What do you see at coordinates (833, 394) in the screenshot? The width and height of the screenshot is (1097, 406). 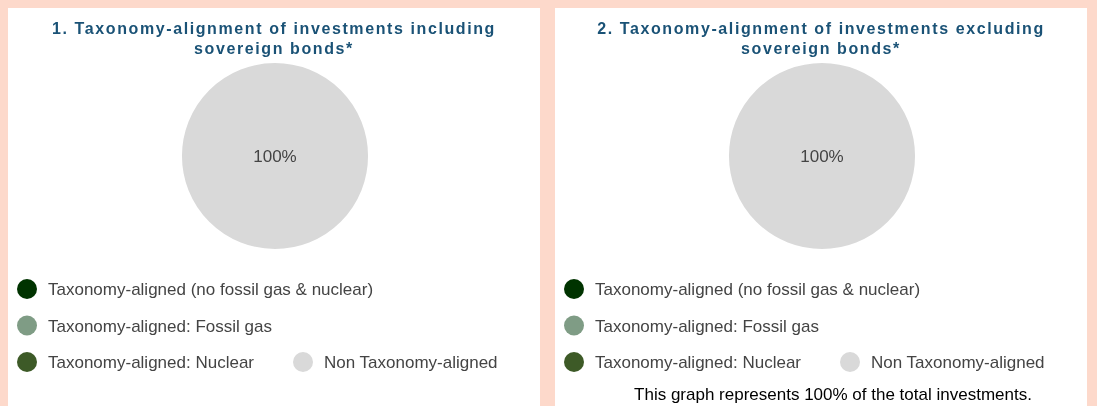 I see `text: This graph represents 100% of the total investments.` at bounding box center [833, 394].